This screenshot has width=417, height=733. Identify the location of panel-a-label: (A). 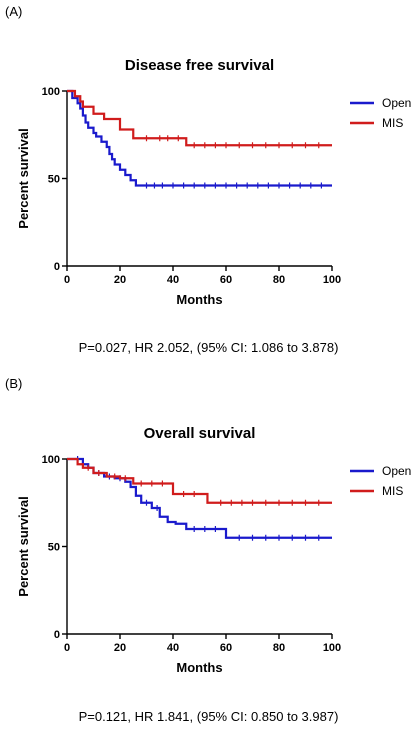
(14, 11).